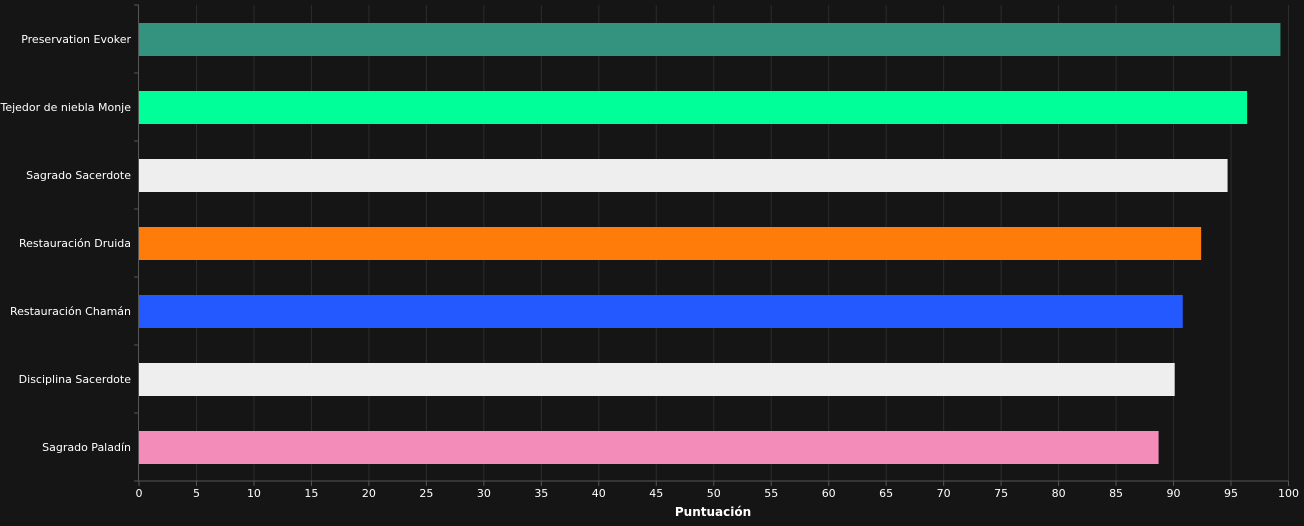 This screenshot has height=526, width=1304. Describe the element at coordinates (78, 175) in the screenshot. I see `y-tick-label: Sagrado Sacerdote` at that location.